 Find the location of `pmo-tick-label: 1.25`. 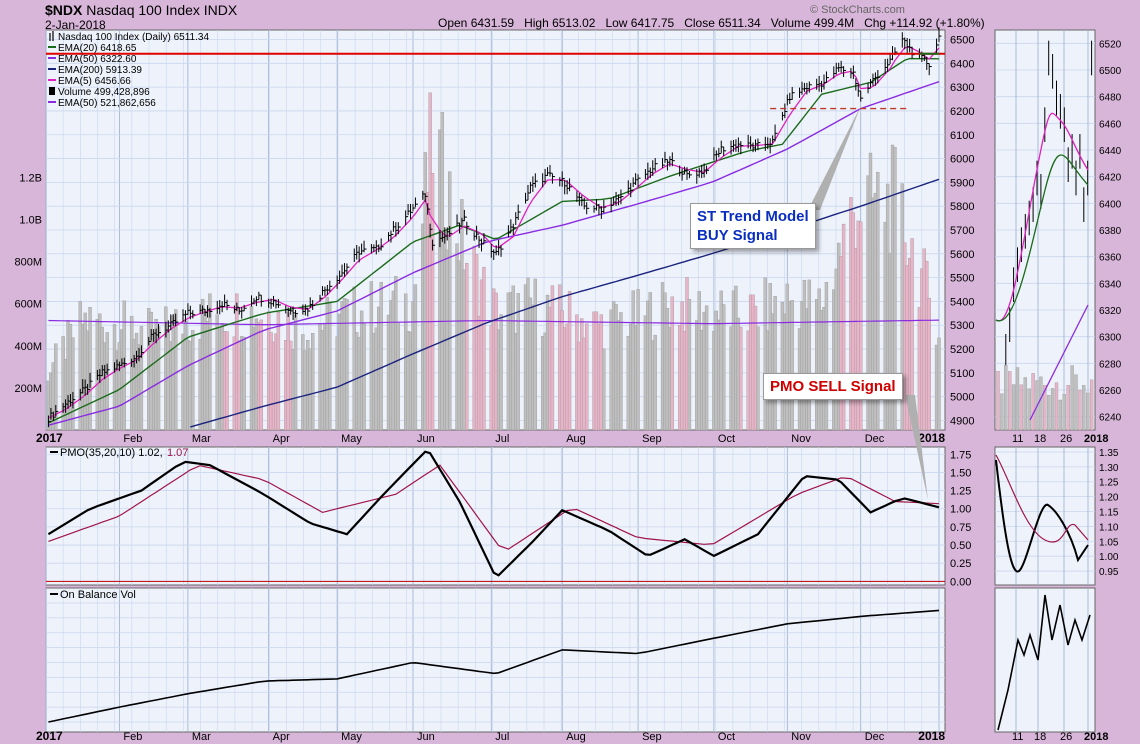

pmo-tick-label: 1.25 is located at coordinates (960, 492).